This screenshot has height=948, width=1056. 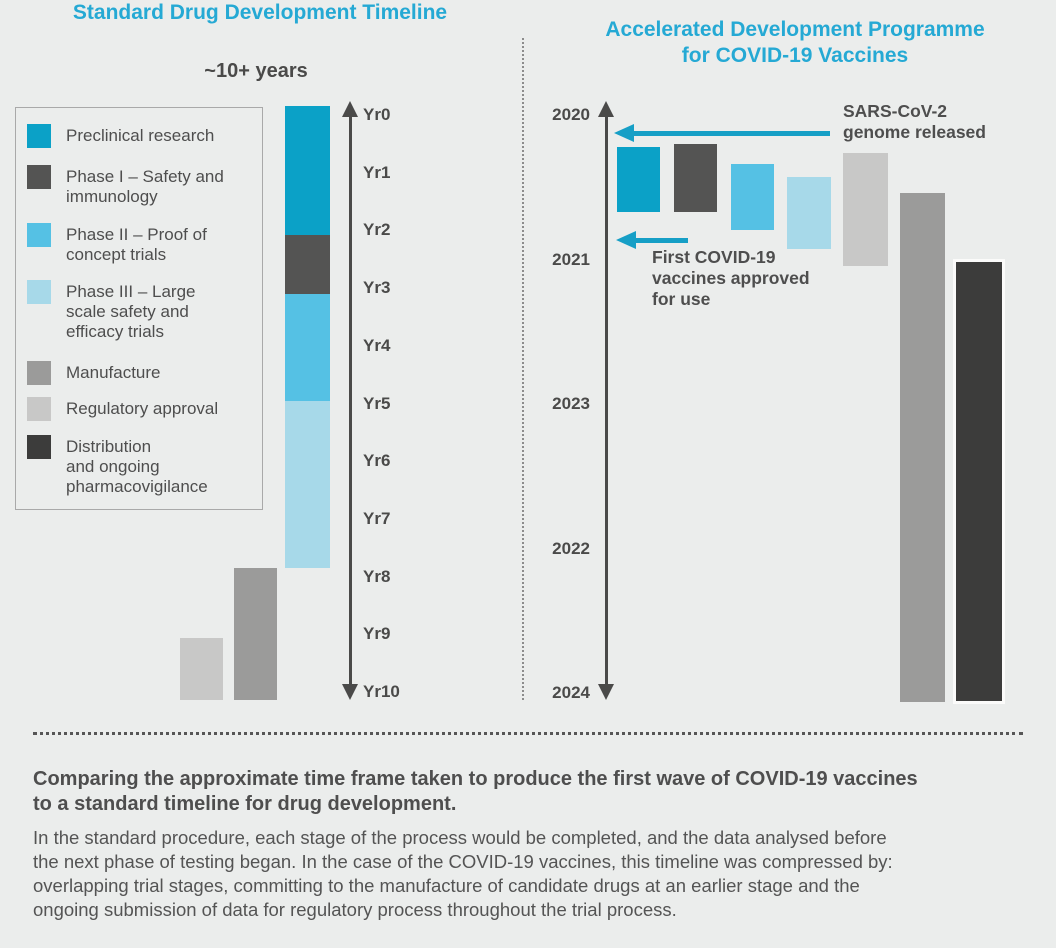 I want to click on legend-label: Distribution and ongoing pharmacovigilance, so click(x=137, y=466).